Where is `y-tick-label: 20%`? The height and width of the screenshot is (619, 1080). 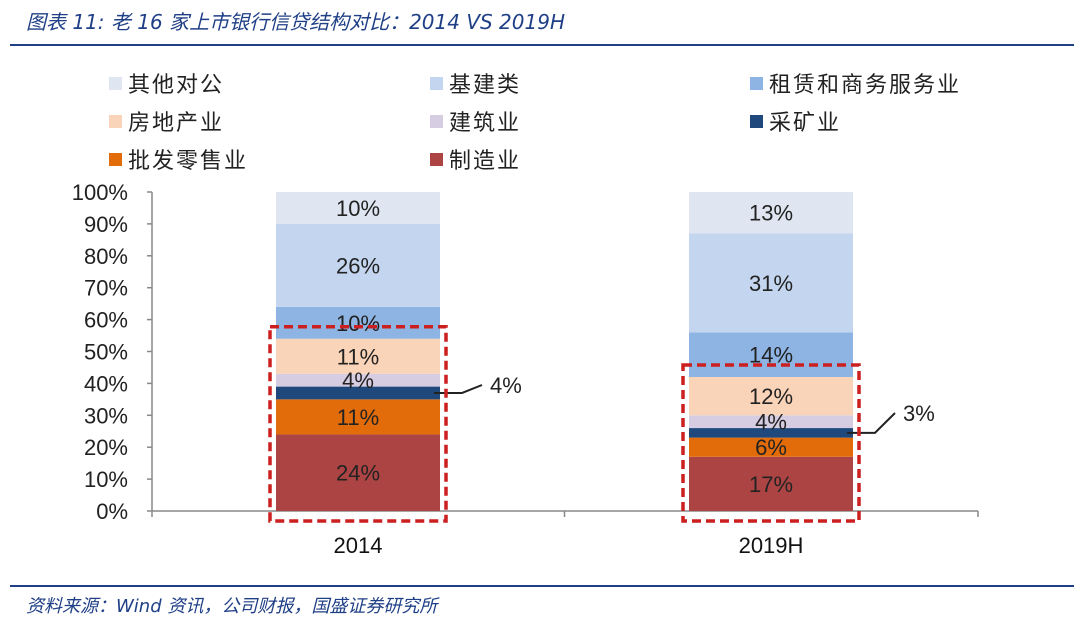
y-tick-label: 20% is located at coordinates (106, 447).